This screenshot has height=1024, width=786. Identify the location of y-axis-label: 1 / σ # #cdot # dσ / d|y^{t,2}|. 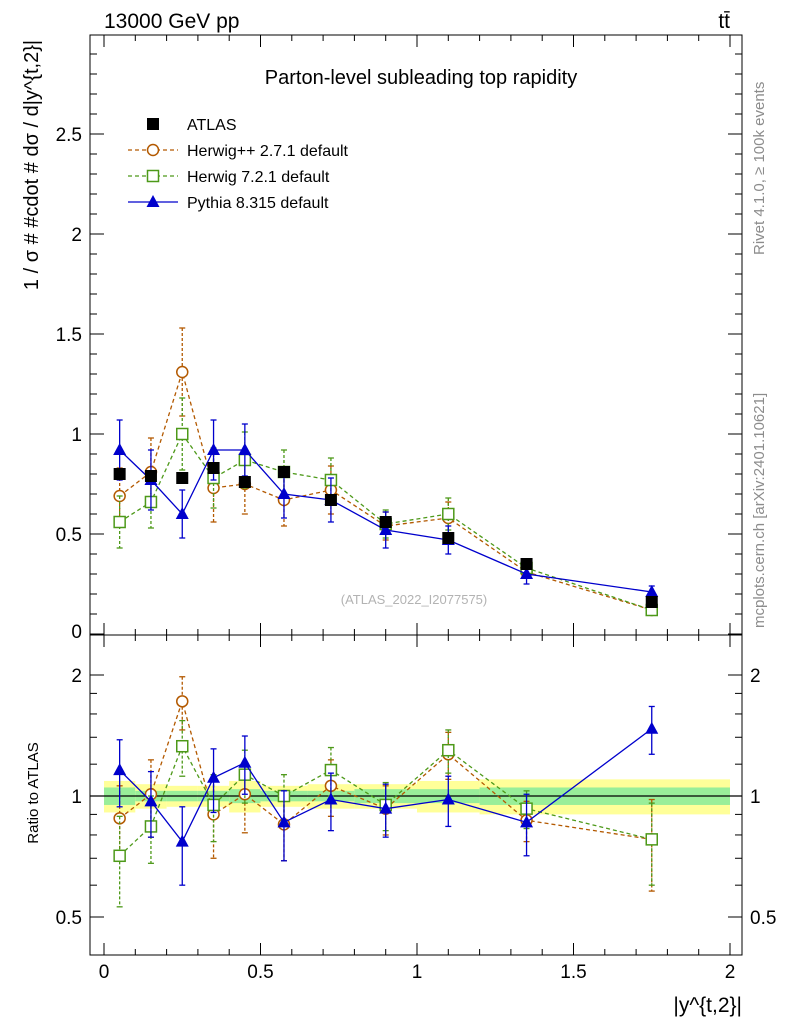
(32, 165).